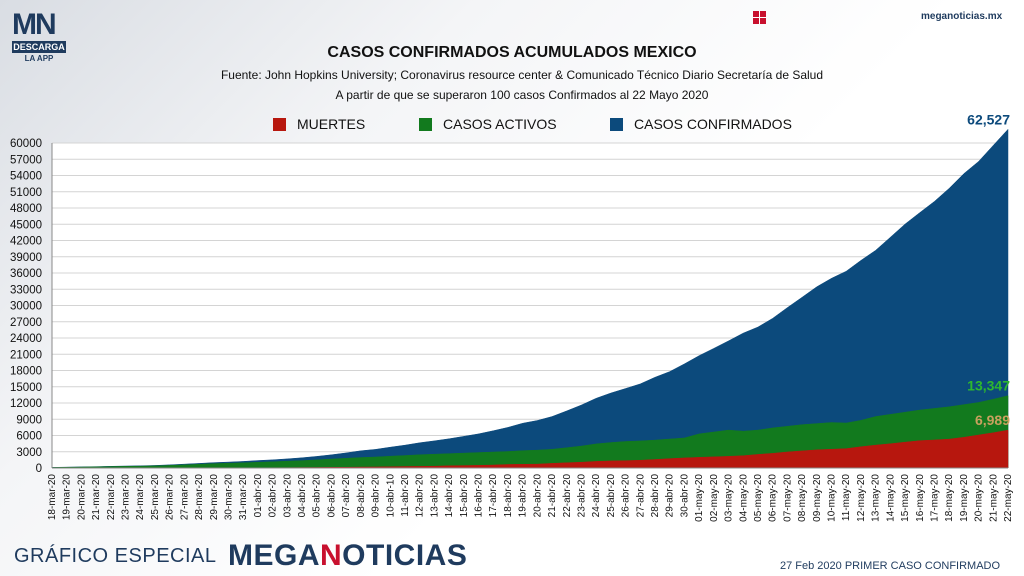 This screenshot has width=1024, height=576. I want to click on x-tick-label: 19-may-20, so click(964, 498).